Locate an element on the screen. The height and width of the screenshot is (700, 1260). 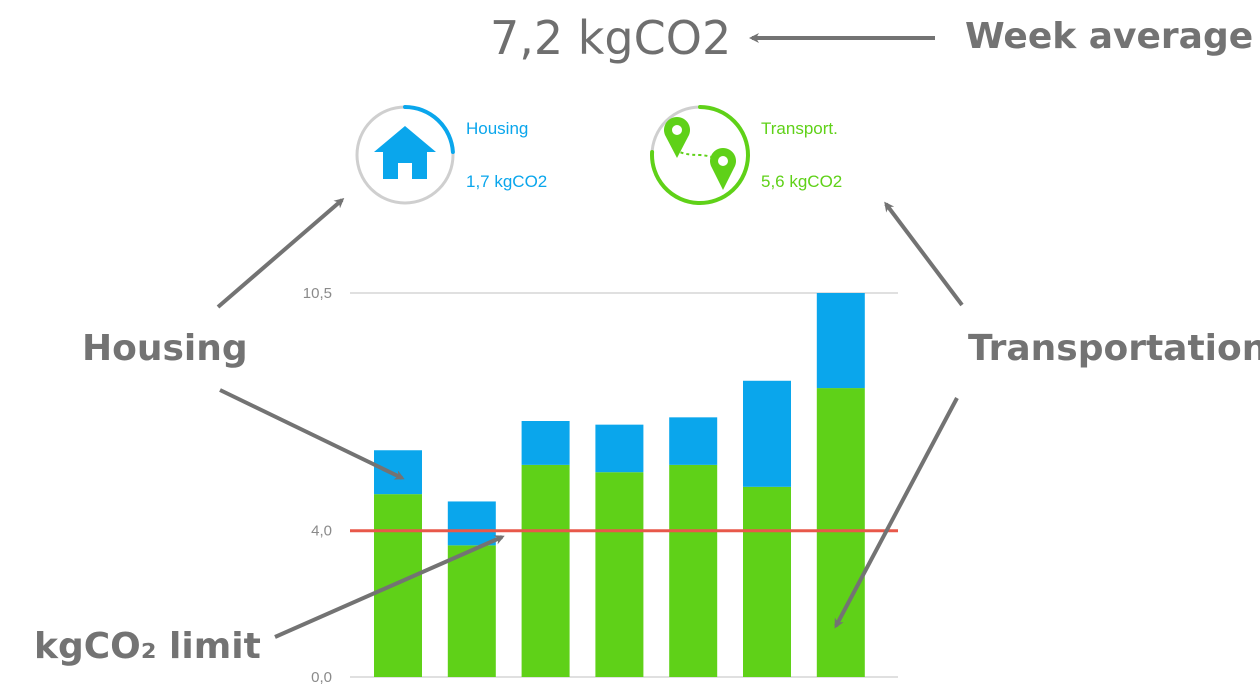
transport-stat-value: 5,6 kgCO2 is located at coordinates (801, 181).